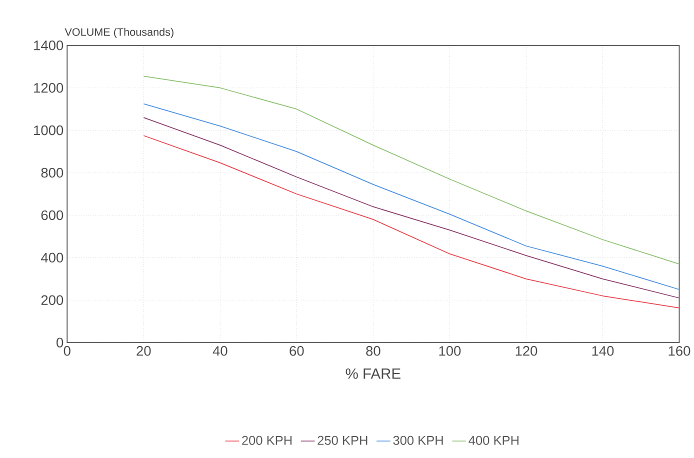 The height and width of the screenshot is (458, 694). What do you see at coordinates (52, 257) in the screenshot?
I see `y-tick-label: 400` at bounding box center [52, 257].